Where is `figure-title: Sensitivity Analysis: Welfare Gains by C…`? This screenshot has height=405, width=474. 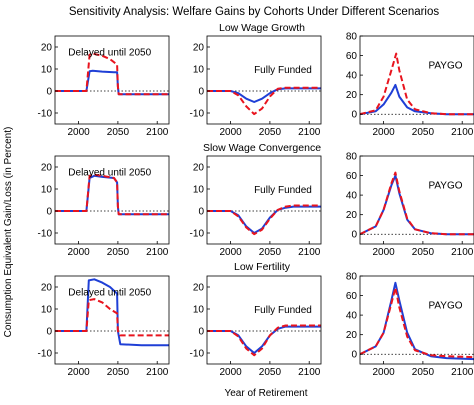
figure-title: Sensitivity Analysis: Welfare Gains by C… is located at coordinates (254, 12).